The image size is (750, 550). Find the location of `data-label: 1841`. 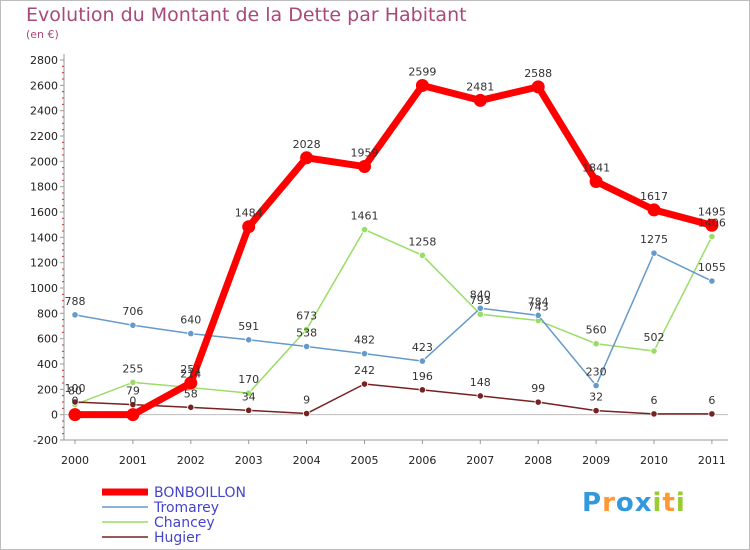

data-label: 1841 is located at coordinates (596, 167).